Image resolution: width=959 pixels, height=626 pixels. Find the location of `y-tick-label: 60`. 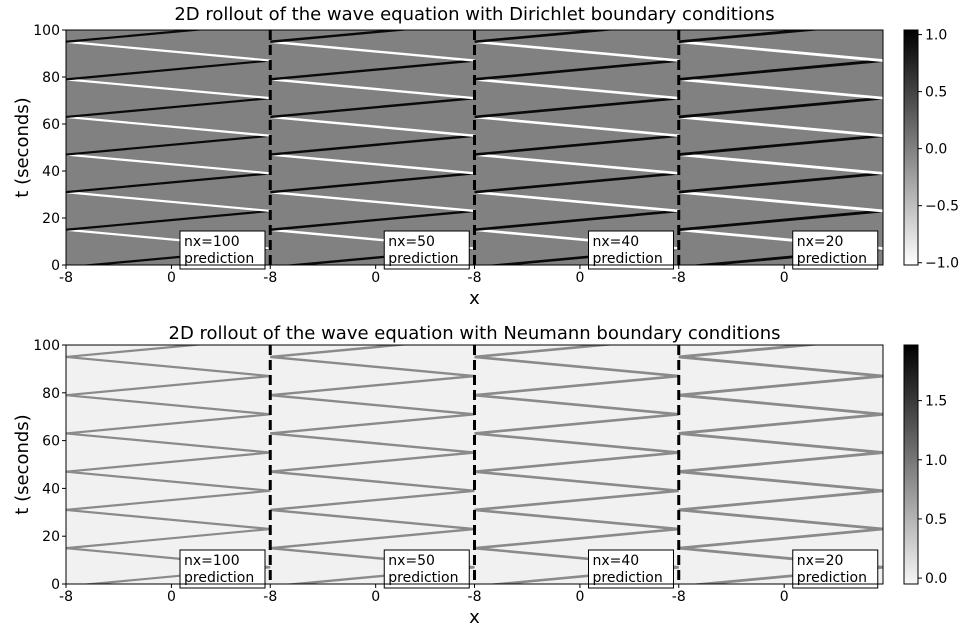

y-tick-label: 60 is located at coordinates (51, 125).